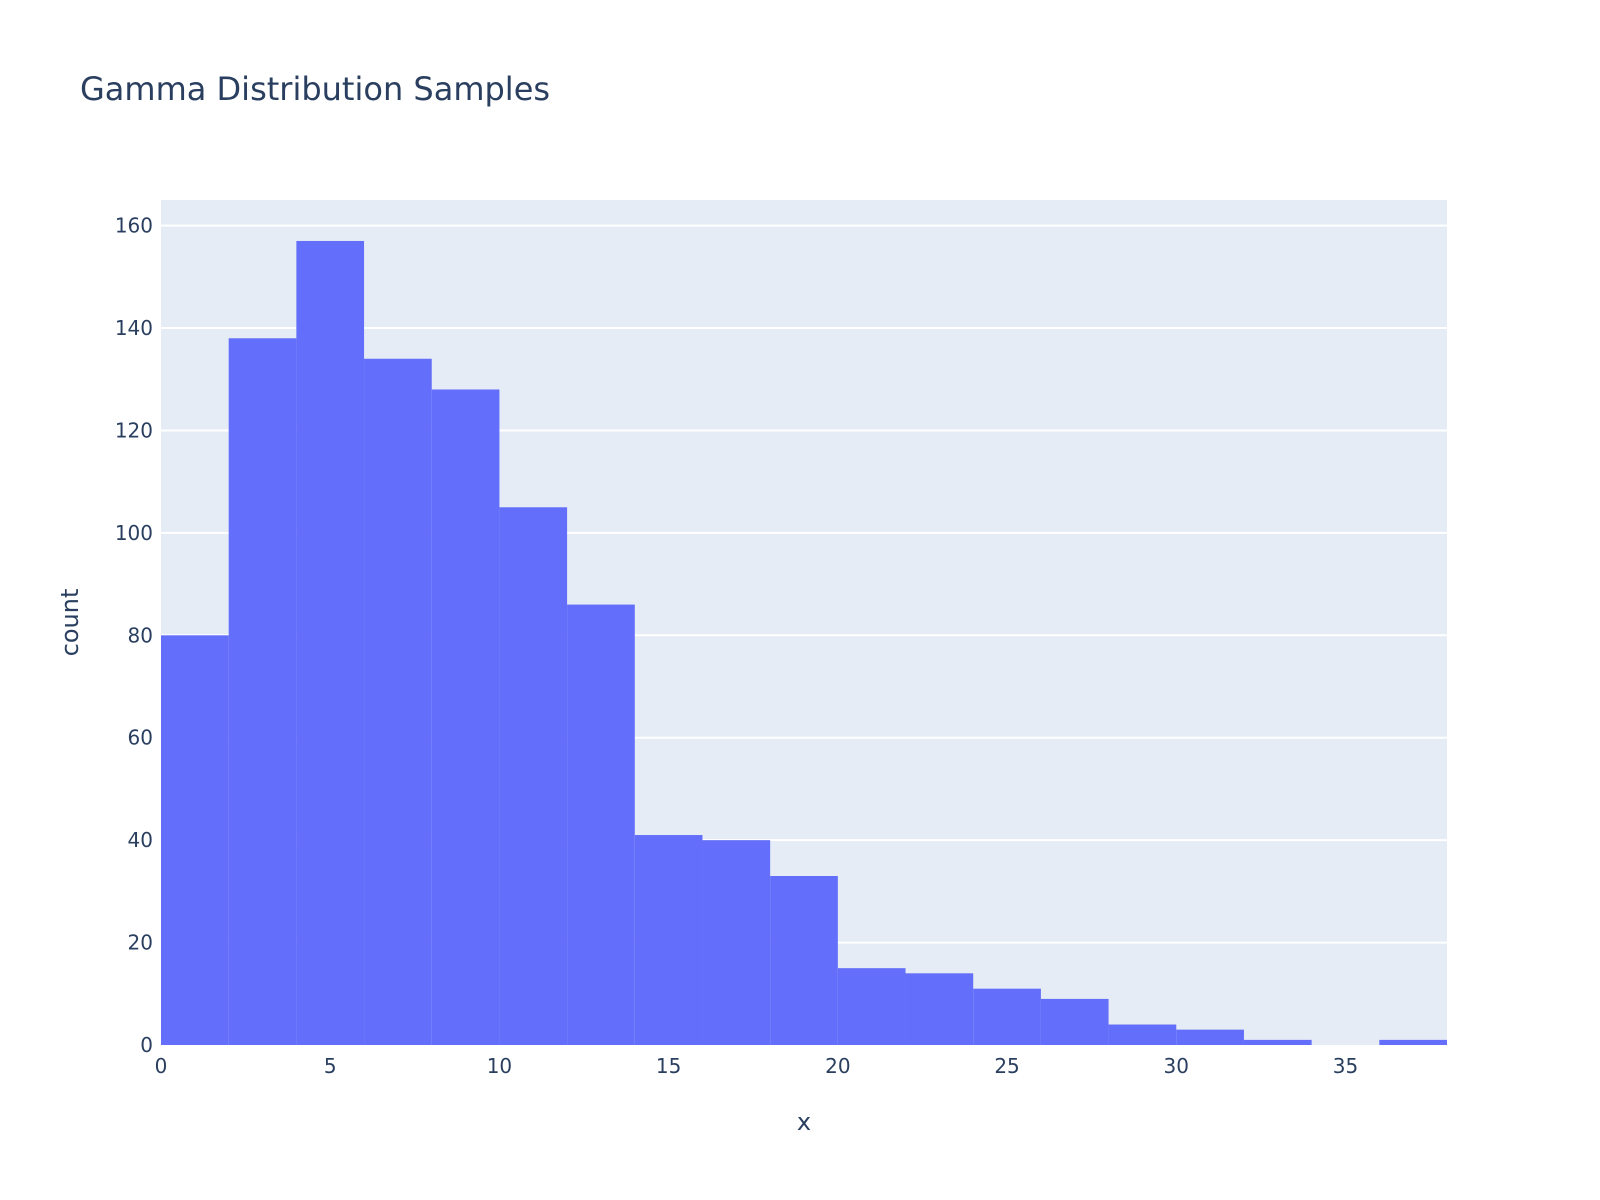 Image resolution: width=1600 pixels, height=1200 pixels. Describe the element at coordinates (757, 1066) in the screenshot. I see `x-axis-ticks: 0 5 10 15 20 25 30 35` at that location.